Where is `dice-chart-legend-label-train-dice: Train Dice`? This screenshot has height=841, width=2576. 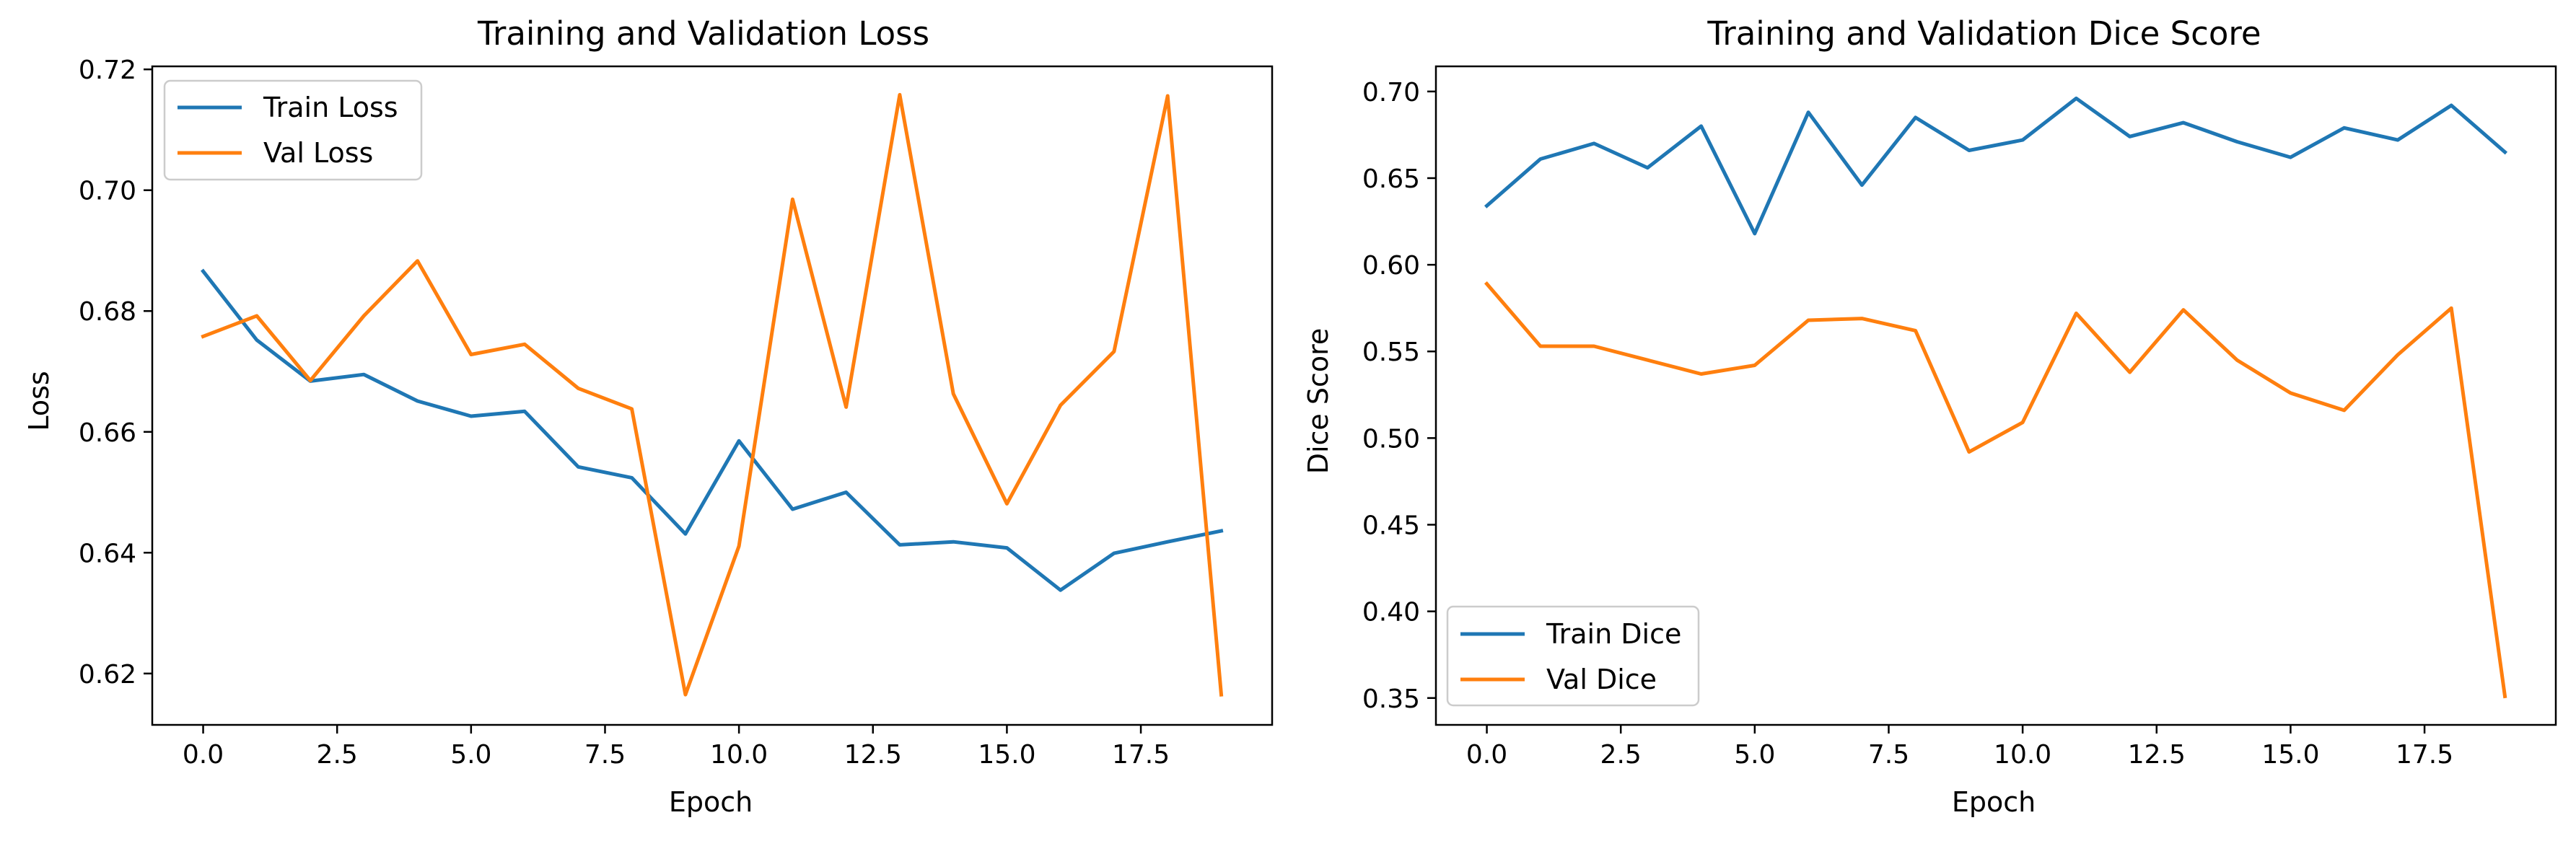 dice-chart-legend-label-train-dice: Train Dice is located at coordinates (1613, 634).